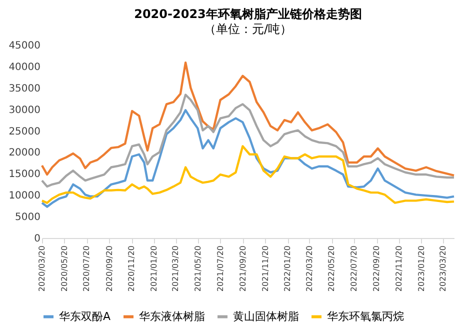  What do you see at coordinates (24, 132) in the screenshot?
I see `y-tick-label: 25000` at bounding box center [24, 132].